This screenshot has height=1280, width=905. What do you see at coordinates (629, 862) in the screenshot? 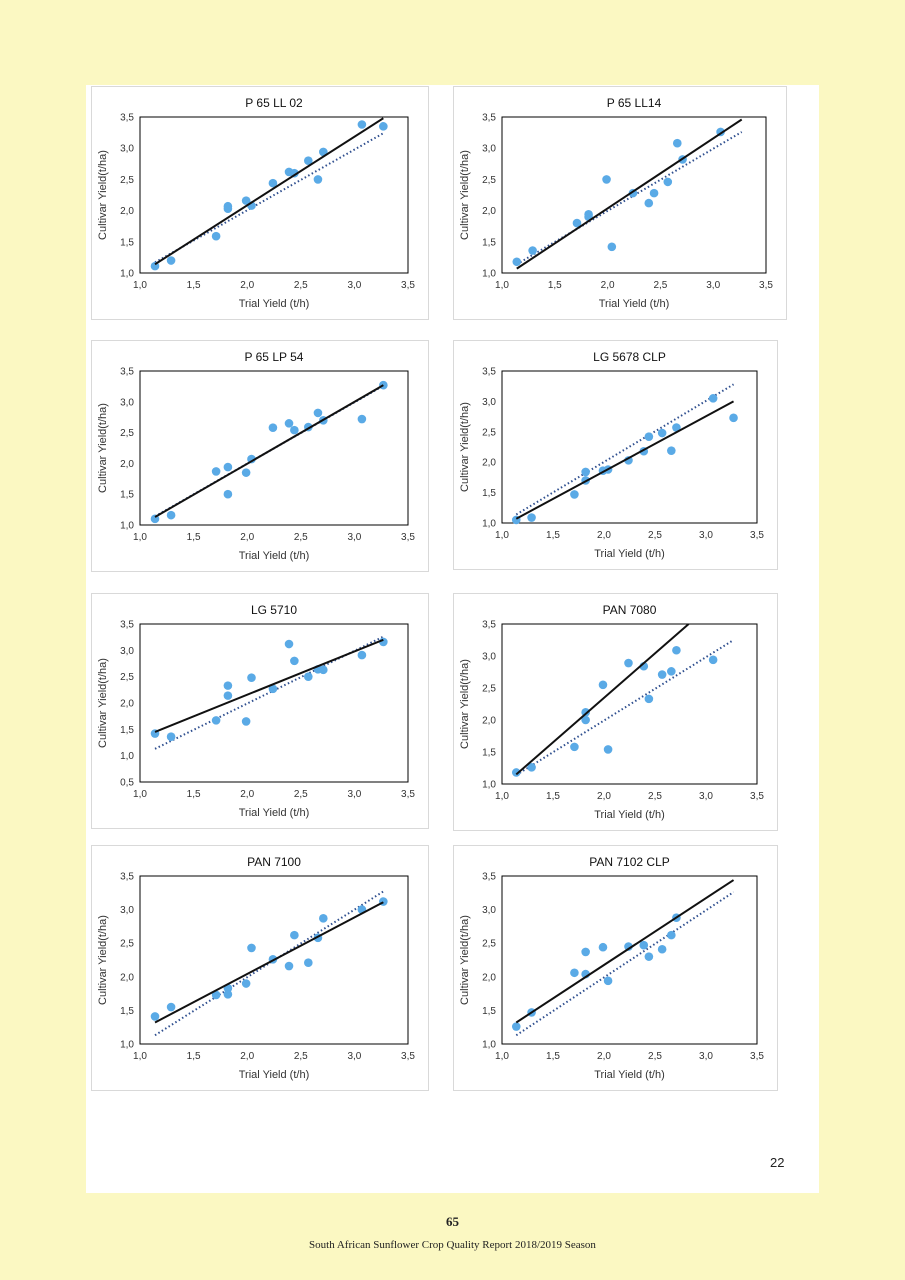
I see `chart-title: PAN 7102 CLP` at bounding box center [629, 862].